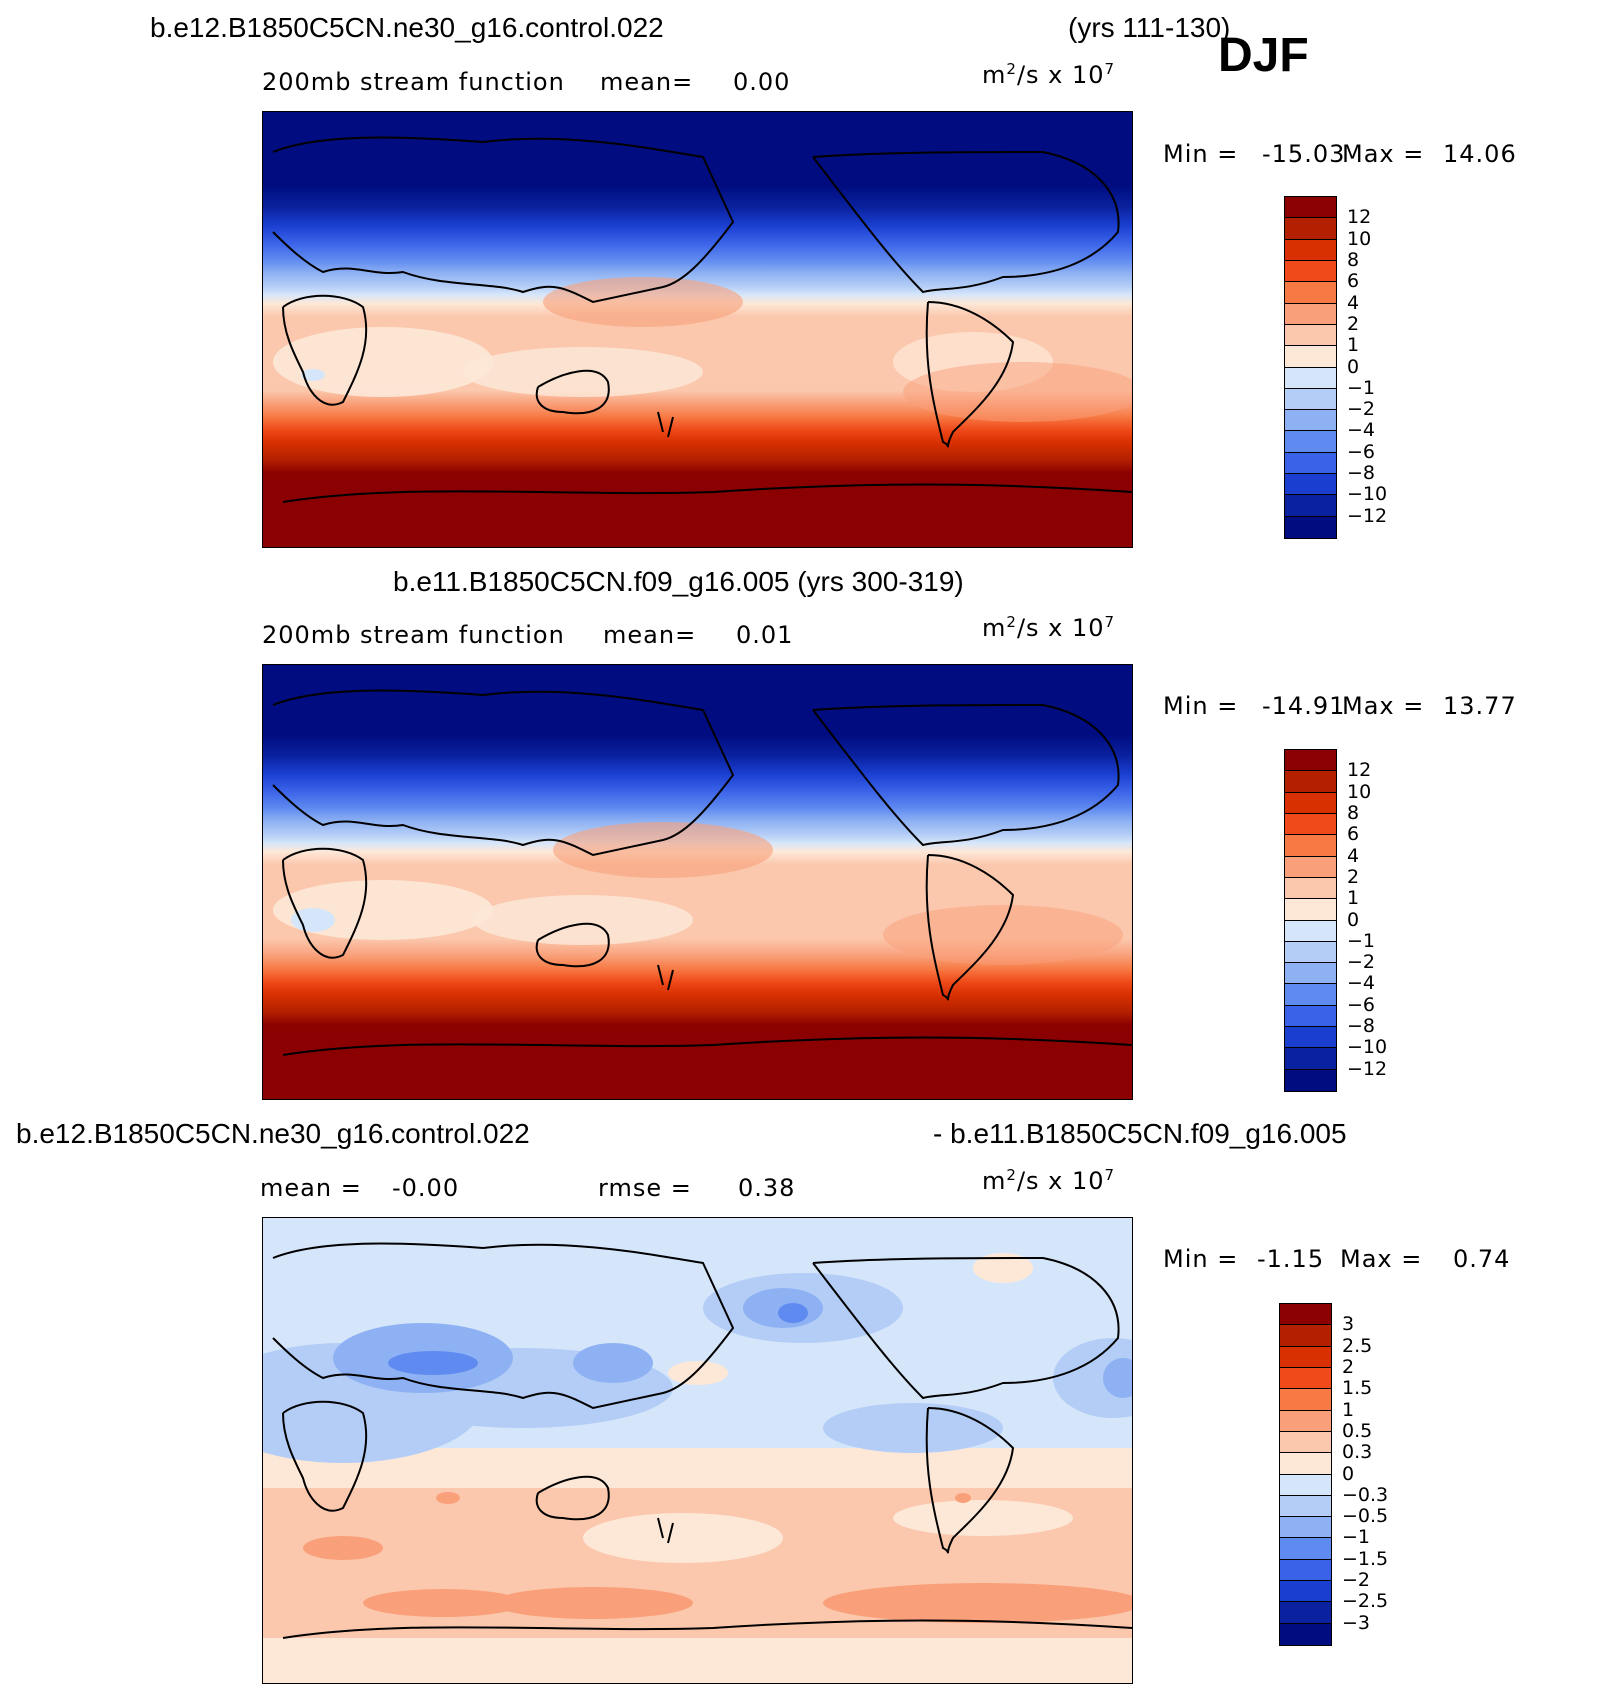 This screenshot has height=1684, width=1624. Describe the element at coordinates (1049, 74) in the screenshot. I see `units-top: m2/s x 107` at that location.